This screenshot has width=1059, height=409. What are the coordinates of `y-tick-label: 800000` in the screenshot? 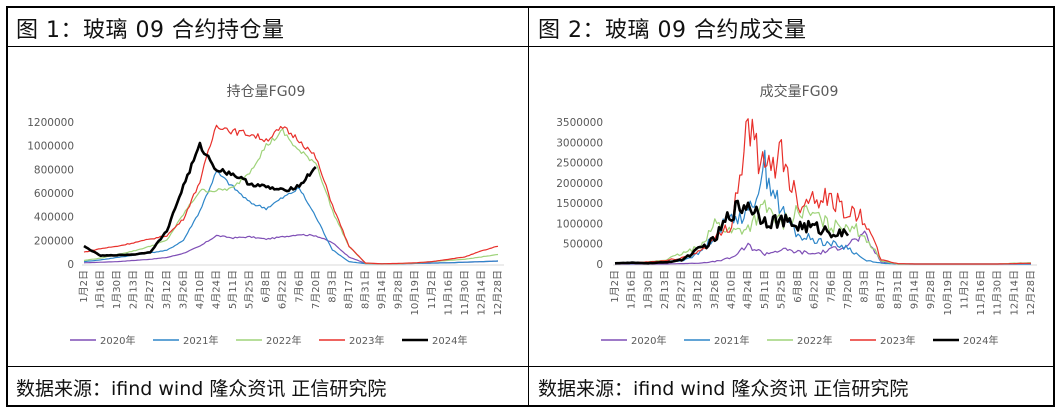 It's located at (54, 170).